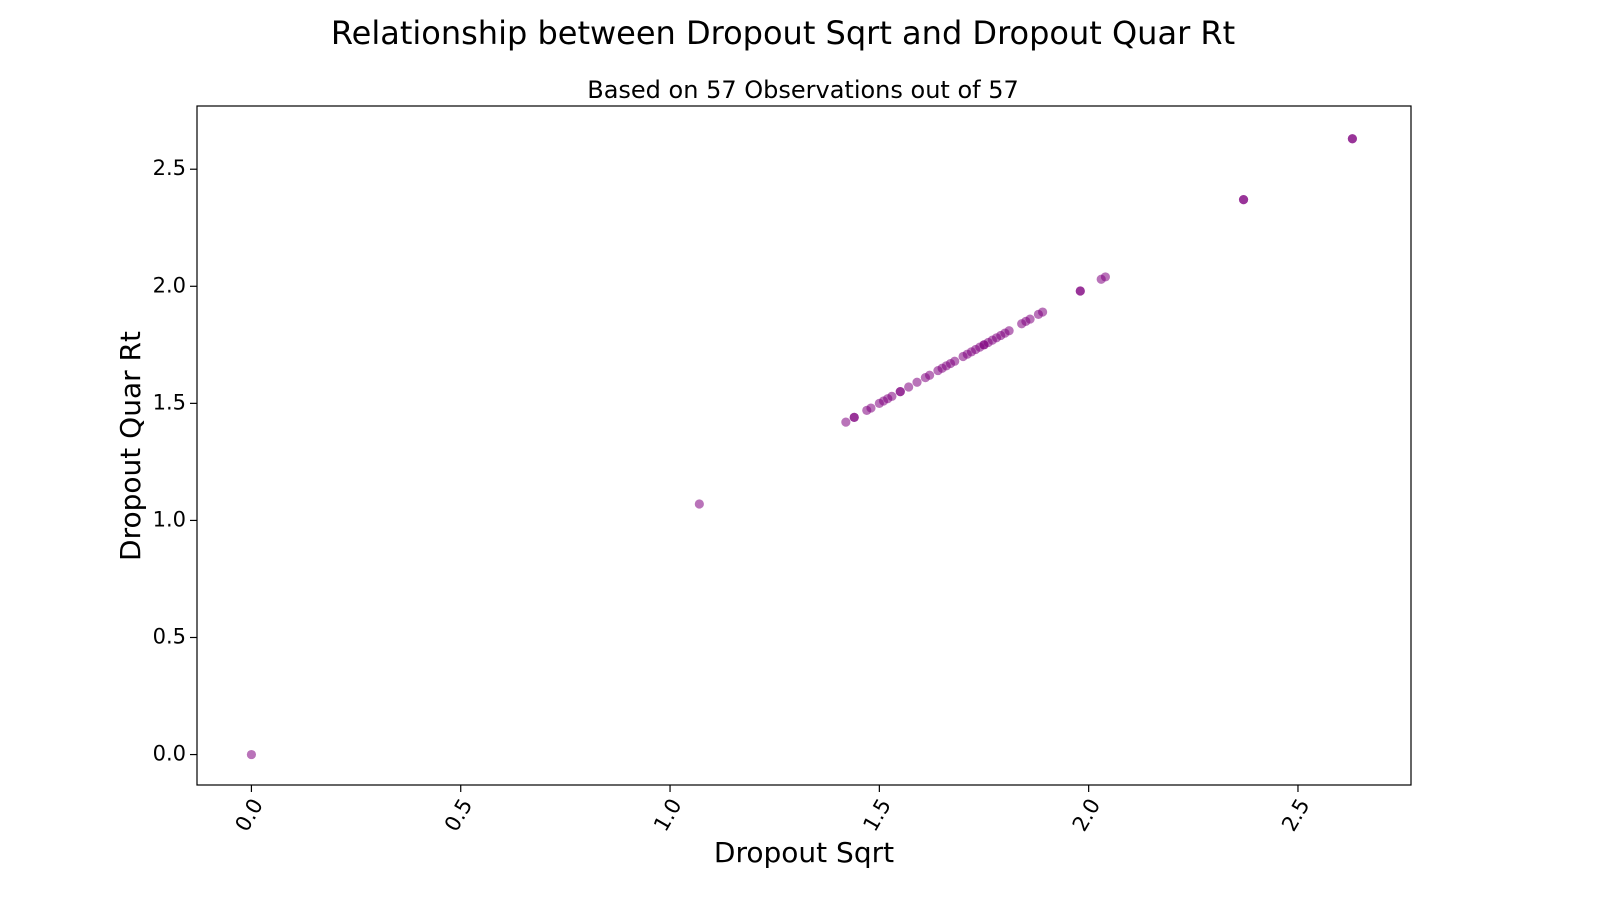 Image resolution: width=1600 pixels, height=900 pixels. I want to click on x-tick-label: 1.0, so click(667, 815).